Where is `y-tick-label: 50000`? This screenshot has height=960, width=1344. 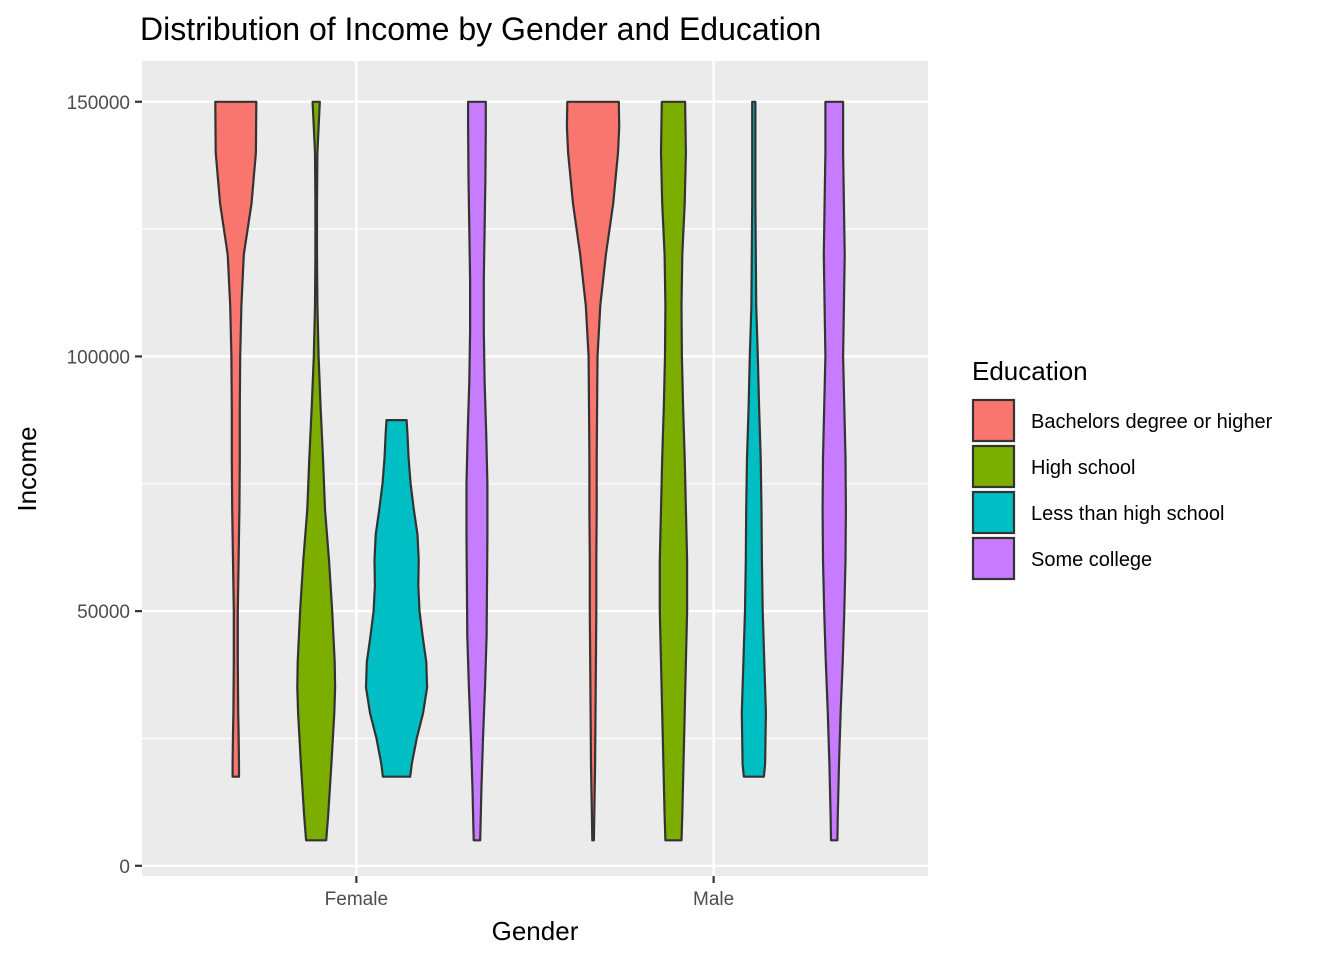 y-tick-label: 50000 is located at coordinates (103, 612).